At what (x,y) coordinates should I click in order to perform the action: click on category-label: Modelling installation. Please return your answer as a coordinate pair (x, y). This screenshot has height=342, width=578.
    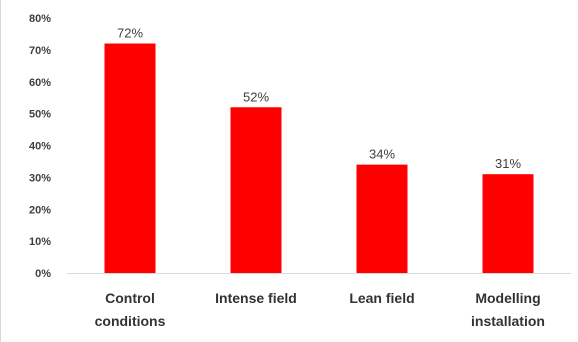
    Looking at the image, I should click on (508, 309).